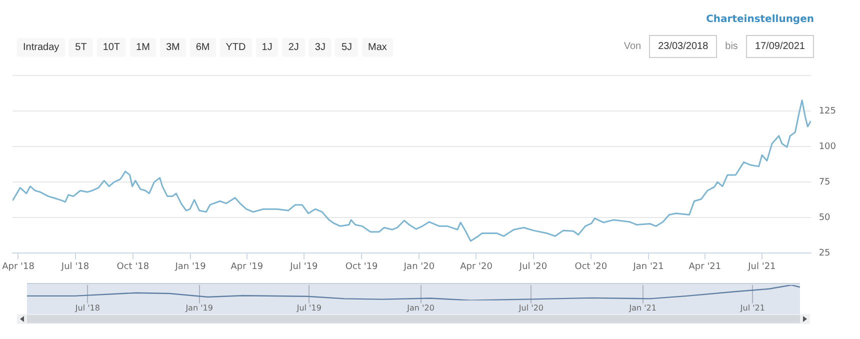 This screenshot has height=339, width=860. Describe the element at coordinates (377, 47) in the screenshot. I see `text: Max` at that location.